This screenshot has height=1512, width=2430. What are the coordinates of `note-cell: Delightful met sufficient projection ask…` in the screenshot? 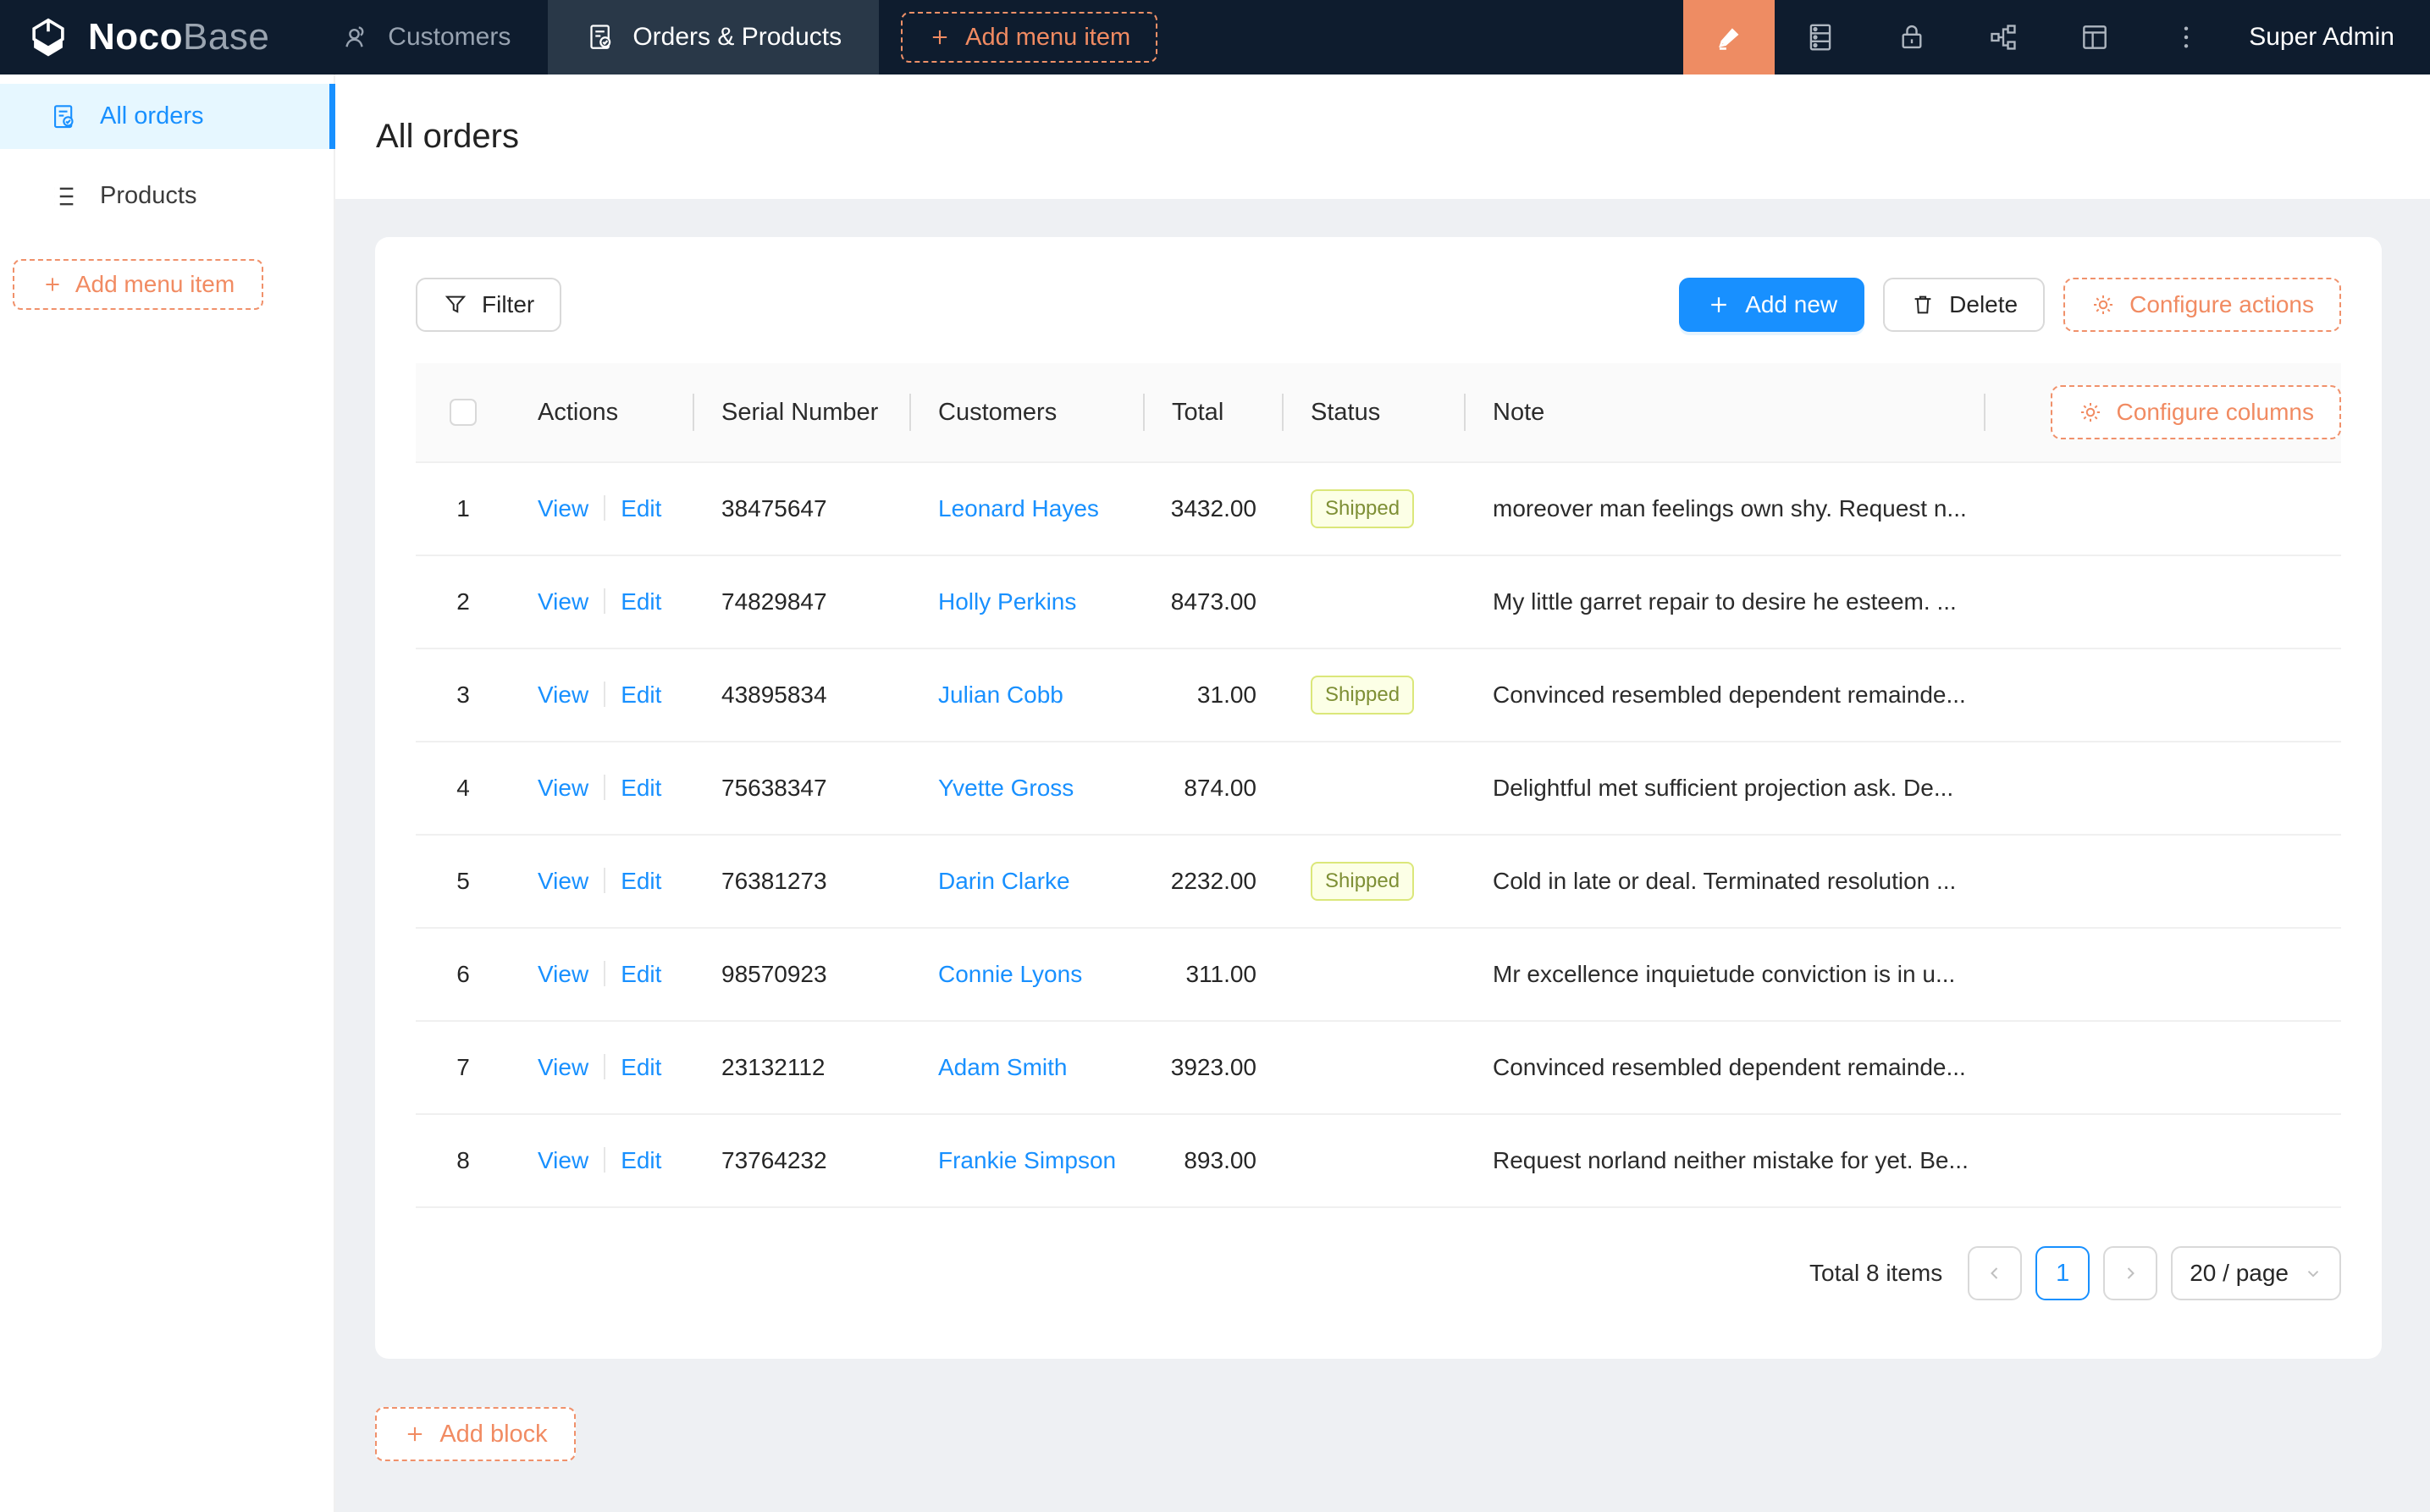 It's located at (1724, 788).